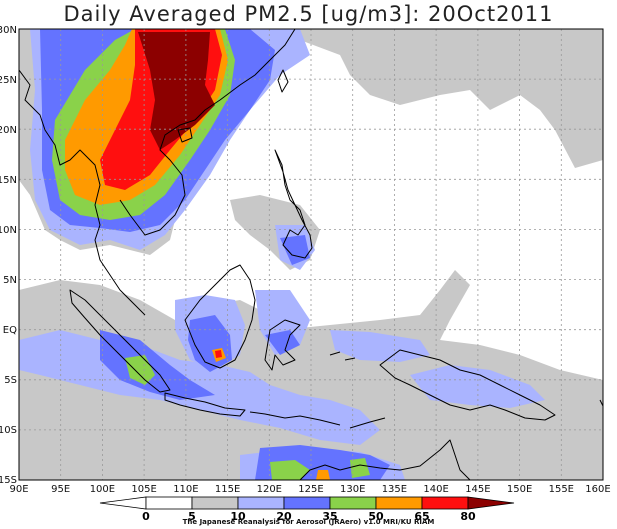  What do you see at coordinates (18, 489) in the screenshot?
I see `lon-tick-label: 90E` at bounding box center [18, 489].